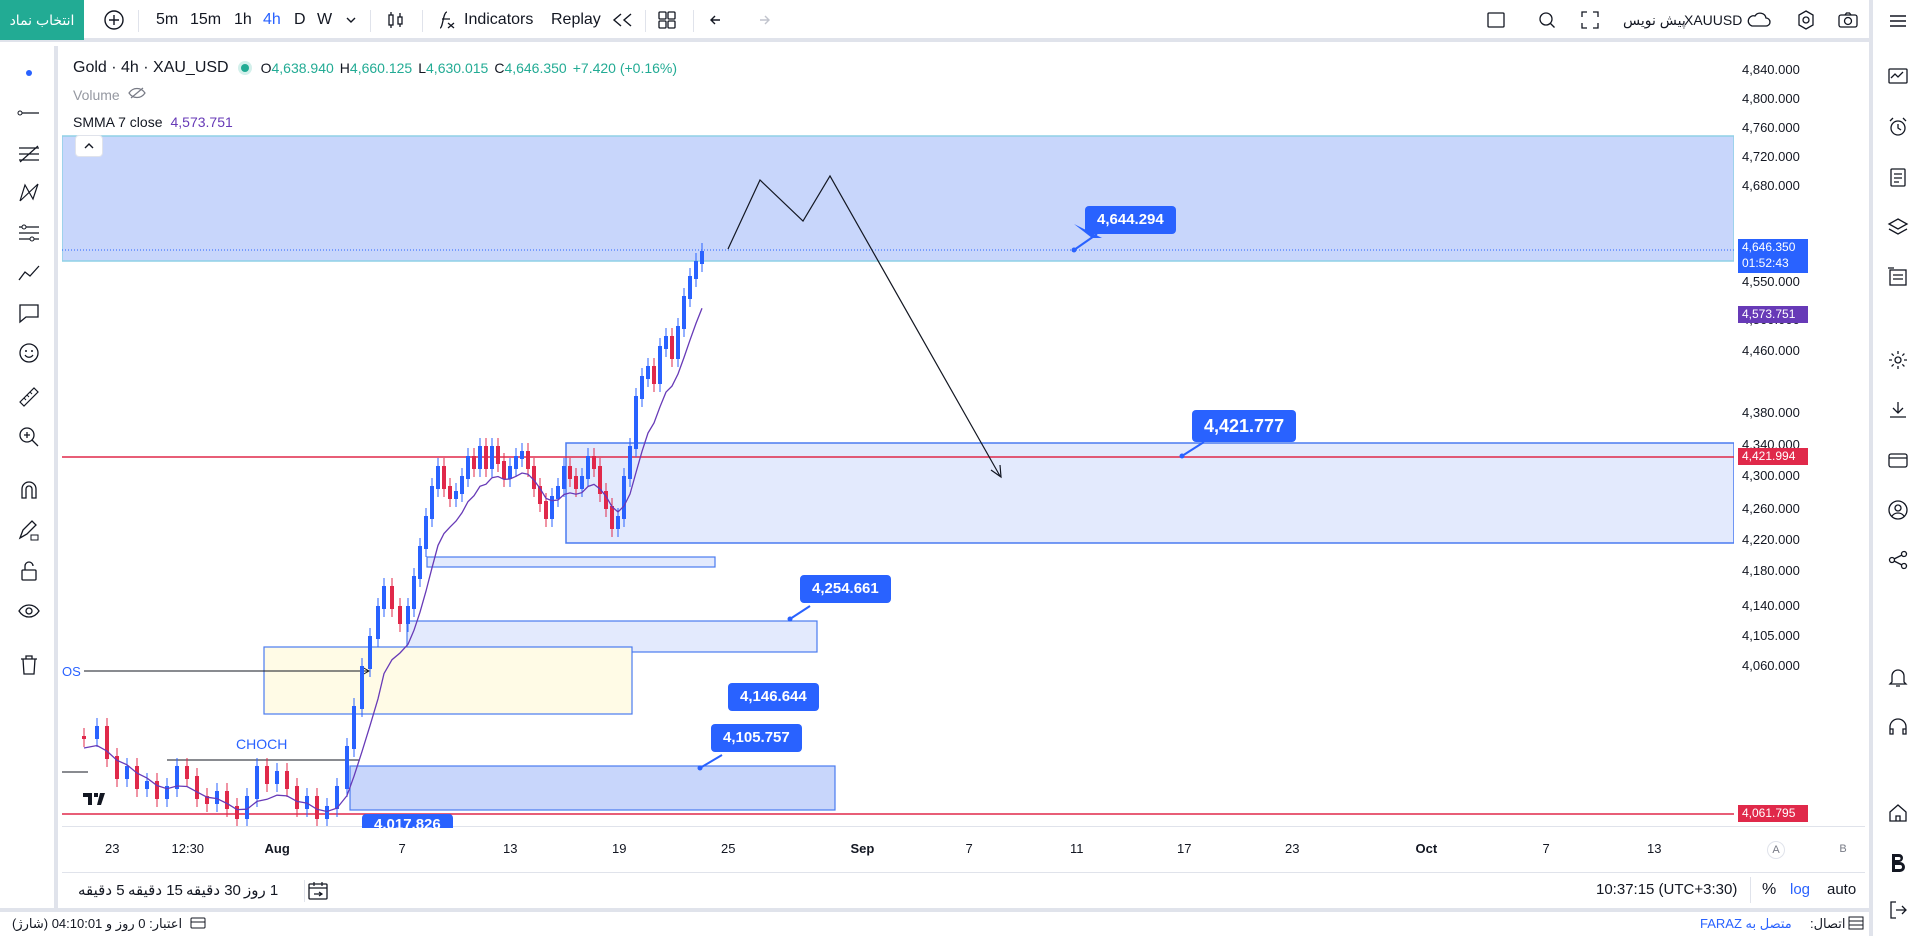  Describe the element at coordinates (136, 95) in the screenshot. I see `eye-hidden-icon` at that location.